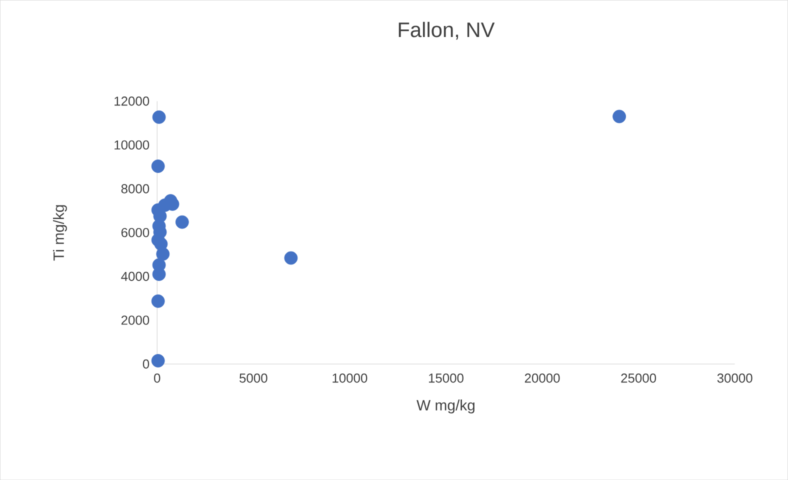 The height and width of the screenshot is (480, 788). I want to click on y-tick-label: 6000, so click(135, 233).